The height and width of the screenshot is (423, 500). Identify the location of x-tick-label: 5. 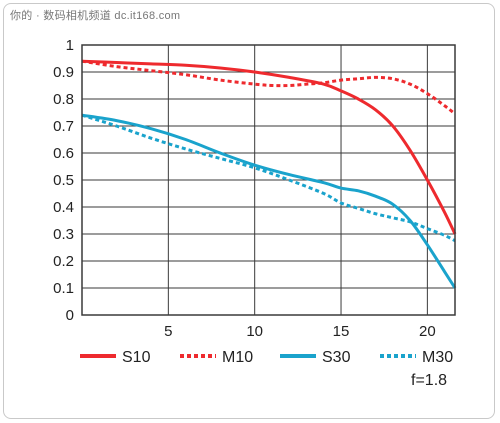
(168, 331).